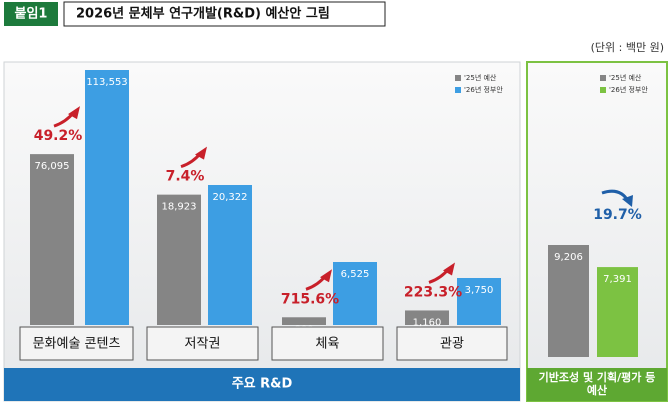 The height and width of the screenshot is (403, 670). Describe the element at coordinates (106, 82) in the screenshot. I see `bar-value-label: 113,553` at that location.